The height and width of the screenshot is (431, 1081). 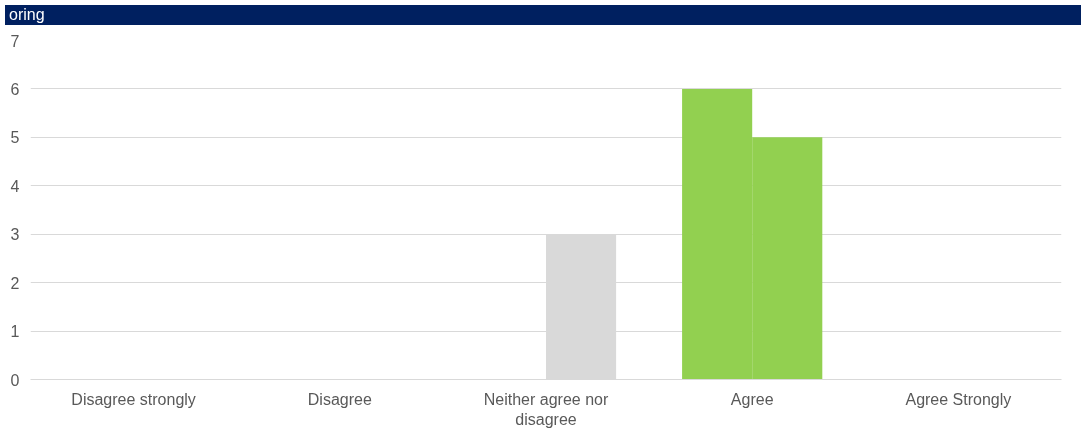 What do you see at coordinates (15, 283) in the screenshot?
I see `y-tick-label: 2` at bounding box center [15, 283].